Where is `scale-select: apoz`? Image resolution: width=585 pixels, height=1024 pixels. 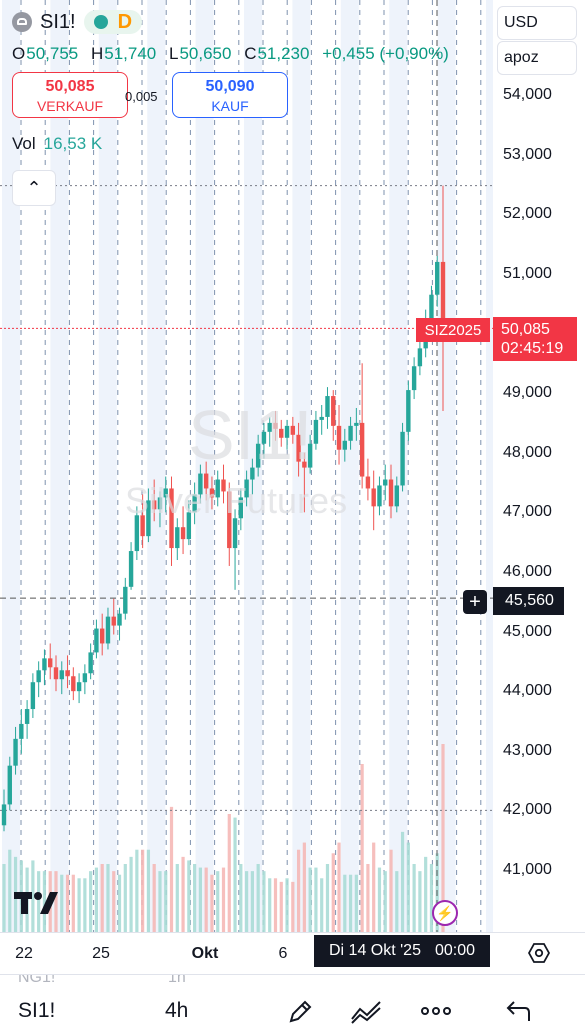 scale-select: apoz is located at coordinates (537, 58).